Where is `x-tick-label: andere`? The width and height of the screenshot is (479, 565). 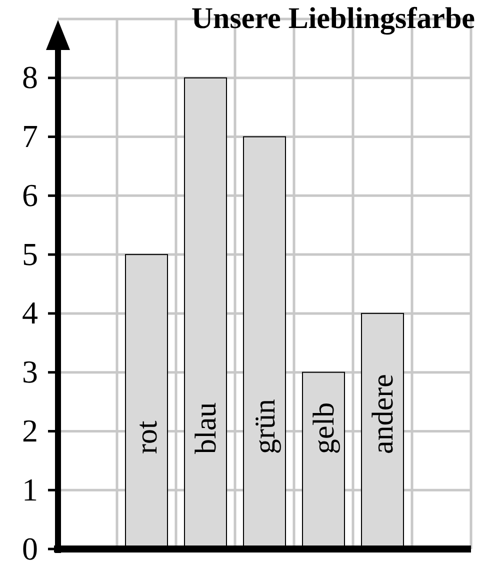 x-tick-label: andere is located at coordinates (383, 414).